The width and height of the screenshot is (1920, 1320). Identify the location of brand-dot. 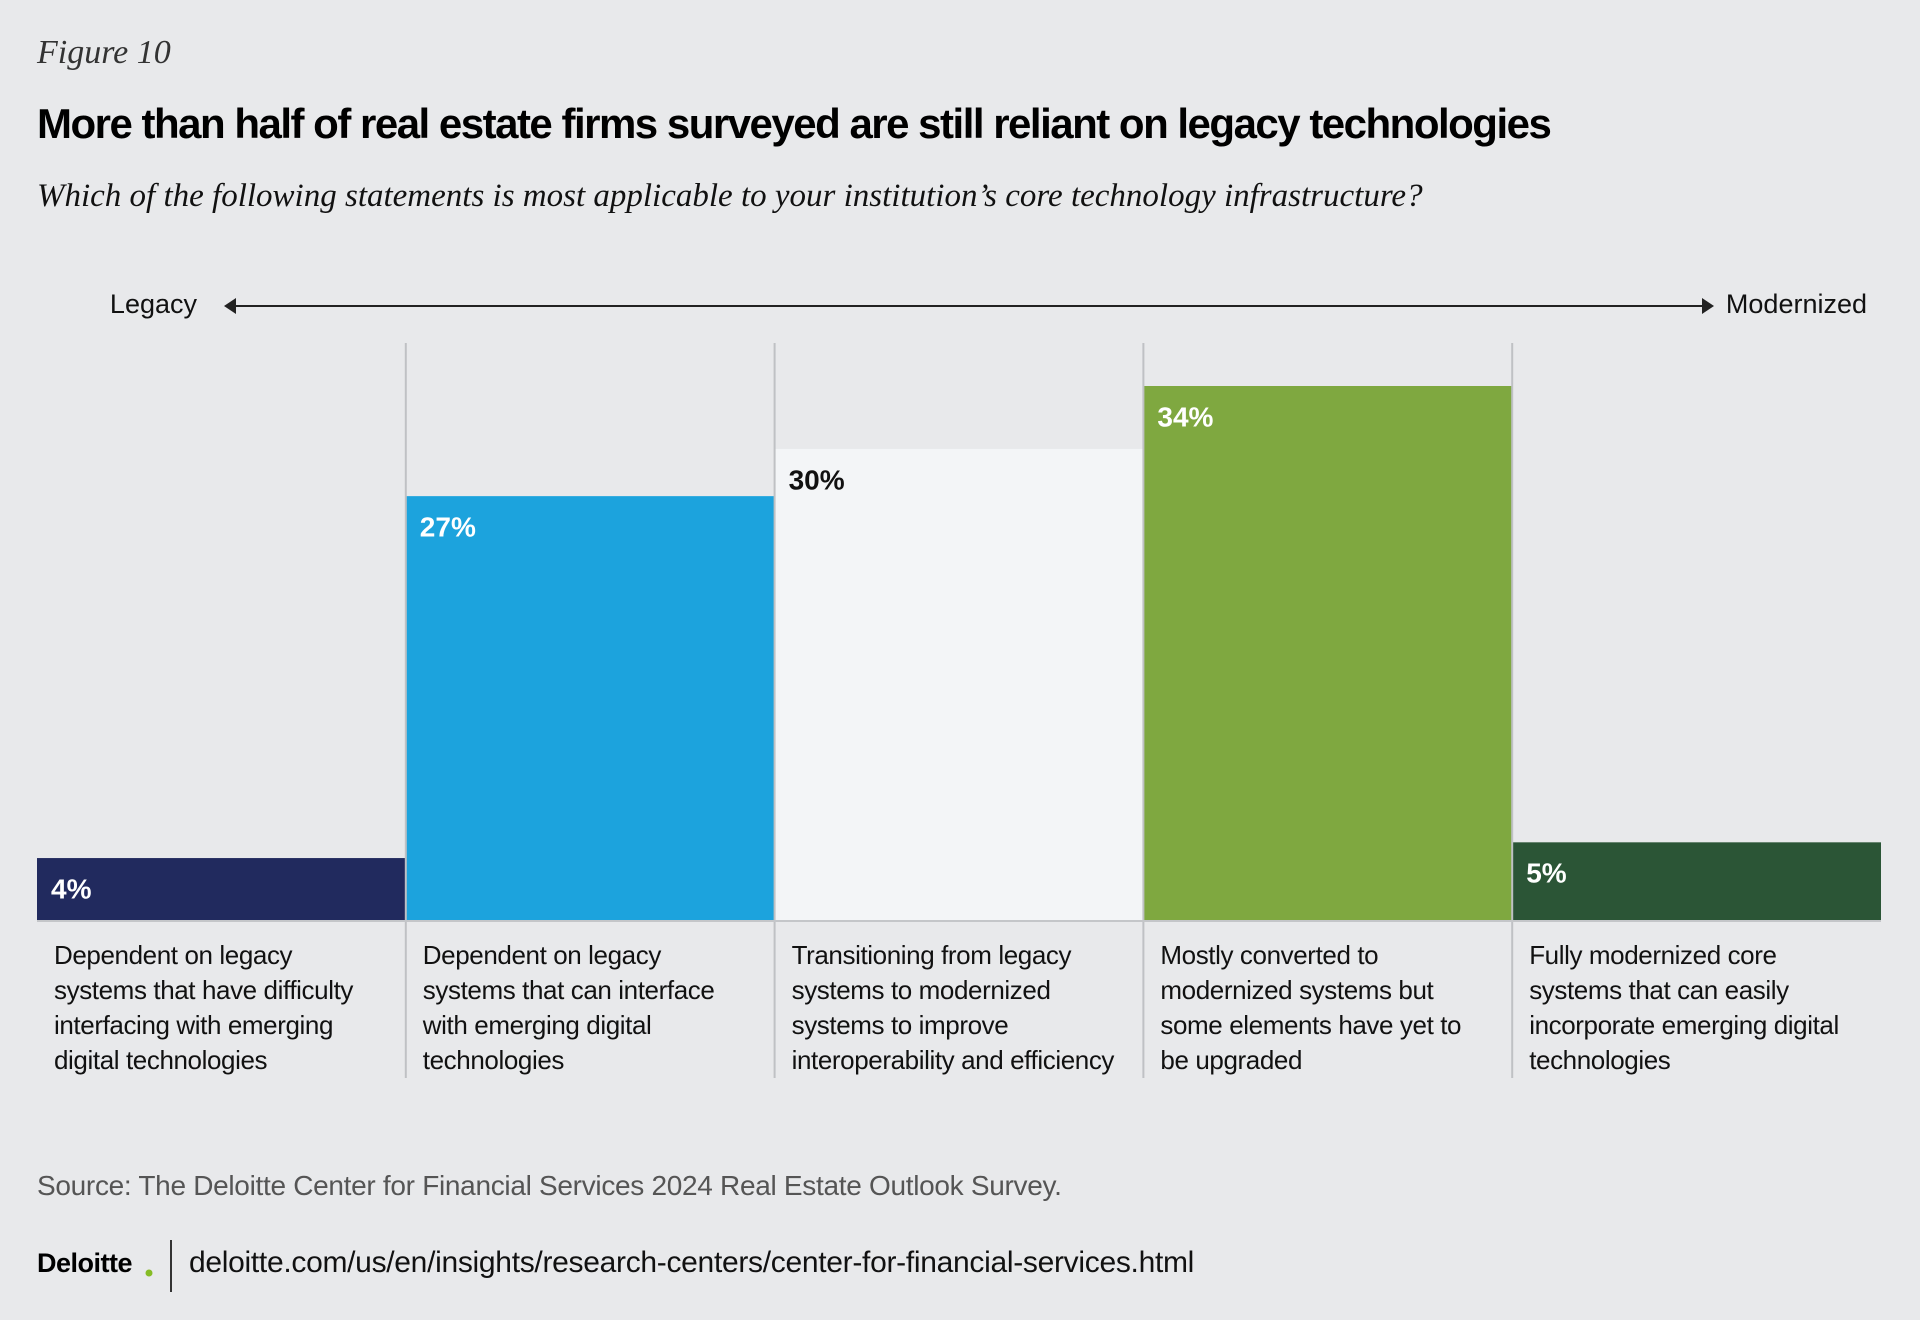
(149, 1273).